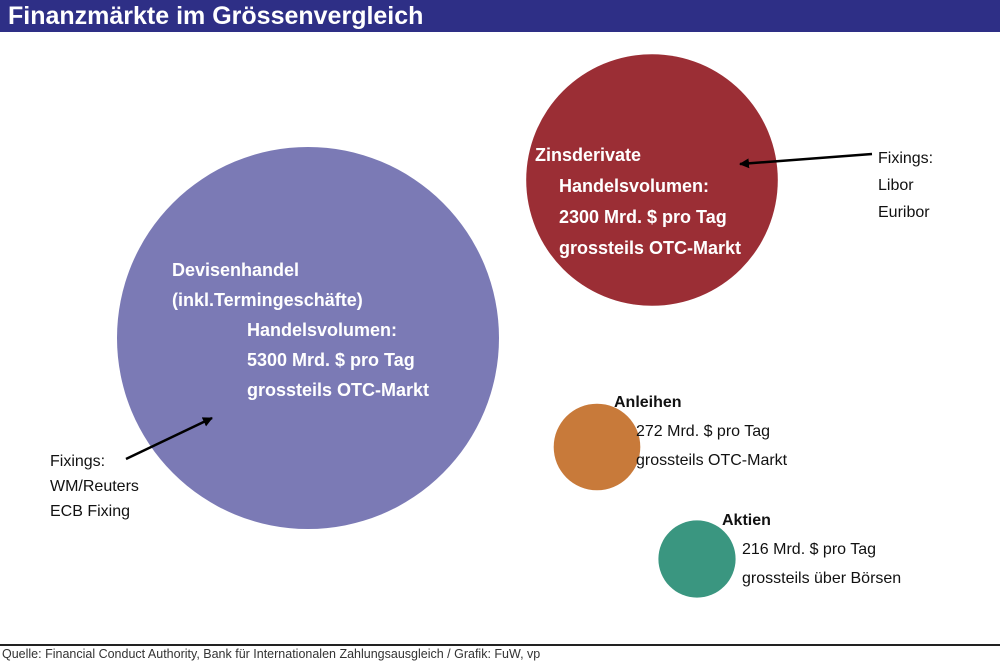  I want to click on label-devisen-line-4: 5300 Mrd. $ pro Tag, so click(331, 360).